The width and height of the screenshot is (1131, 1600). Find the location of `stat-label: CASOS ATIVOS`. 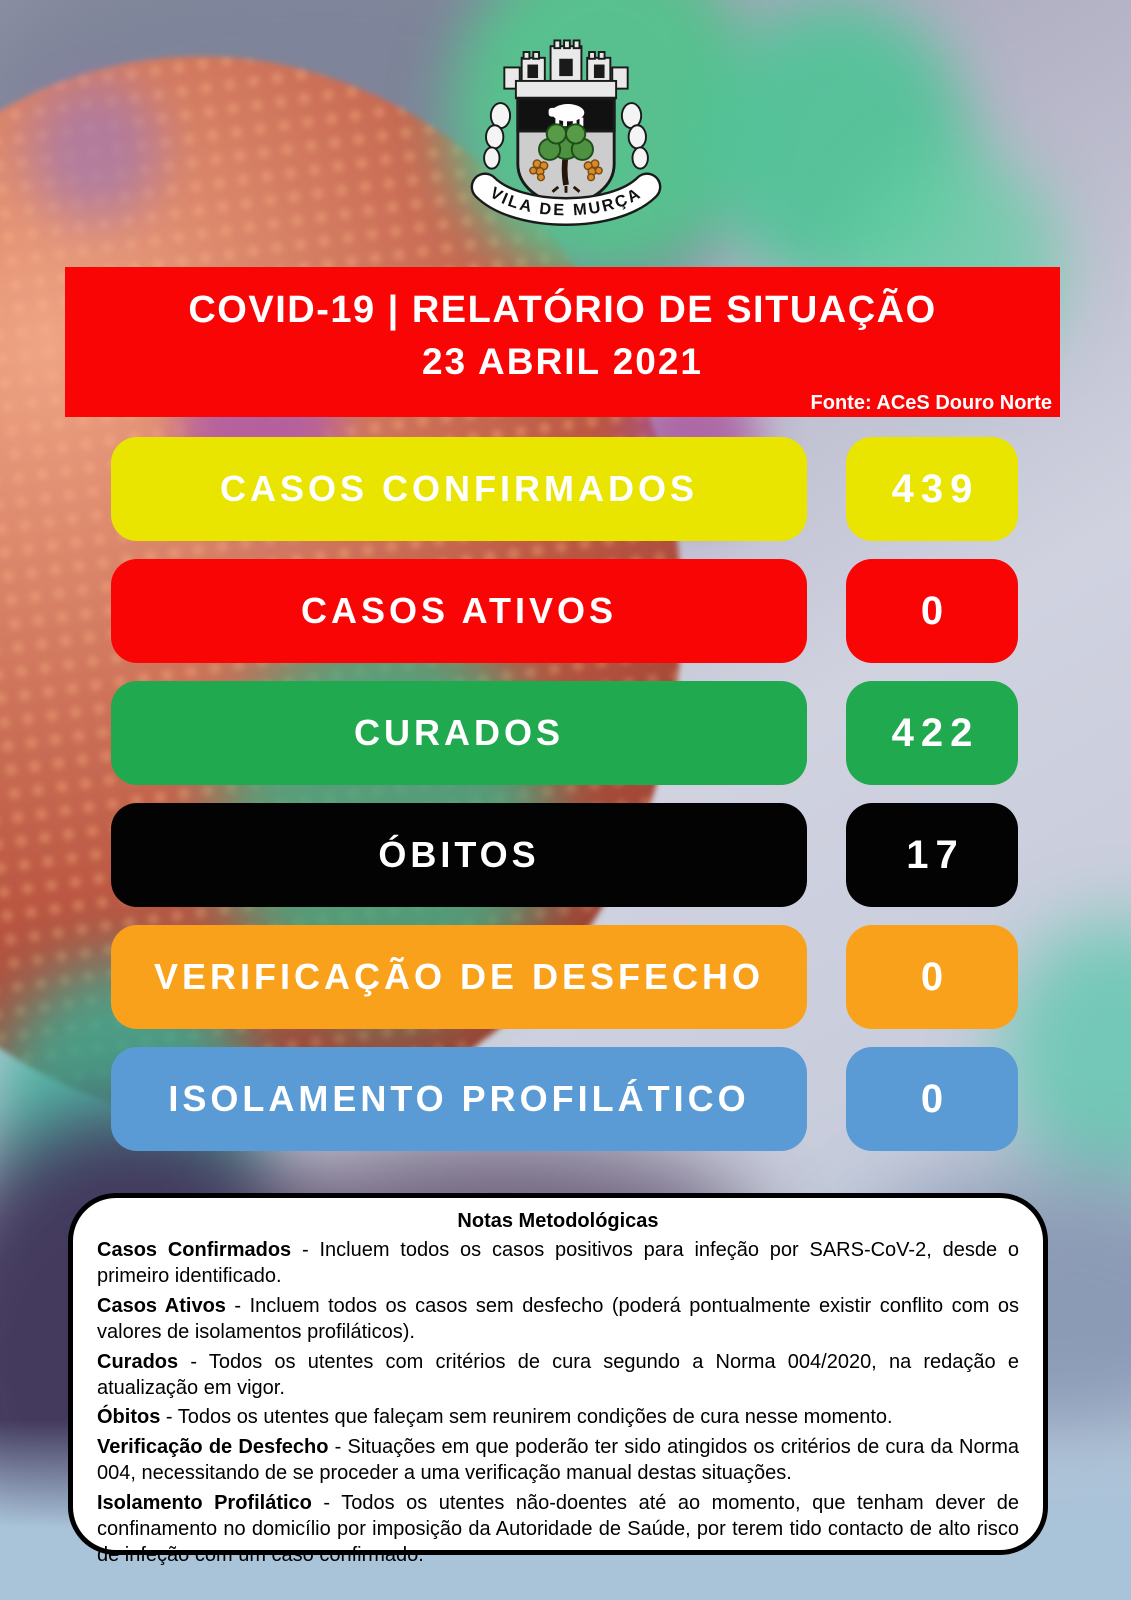

stat-label: CASOS ATIVOS is located at coordinates (459, 610).